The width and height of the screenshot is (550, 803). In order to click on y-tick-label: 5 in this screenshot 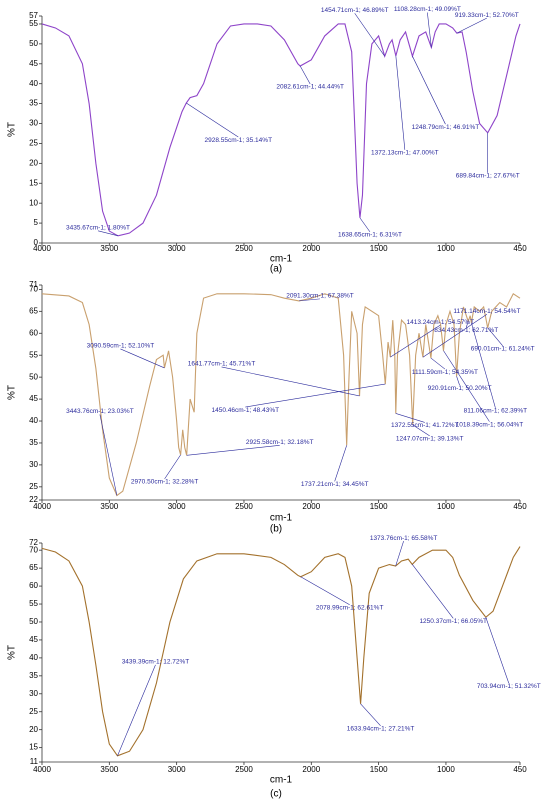, I will do `click(36, 222)`.